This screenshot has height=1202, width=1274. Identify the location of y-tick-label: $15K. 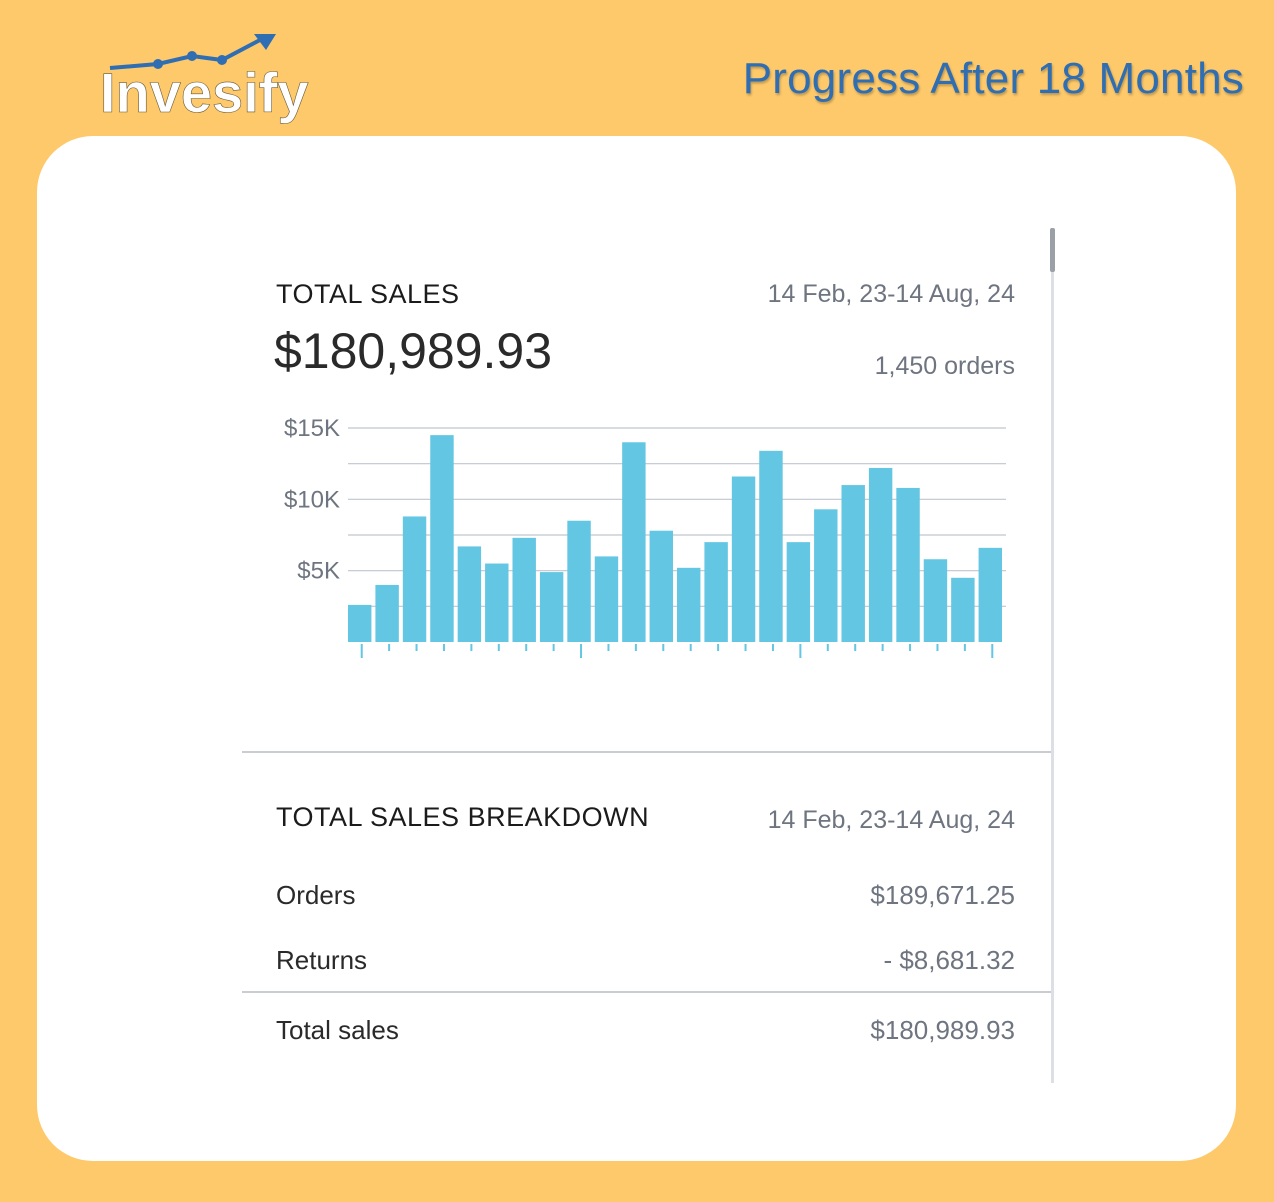
(312, 428).